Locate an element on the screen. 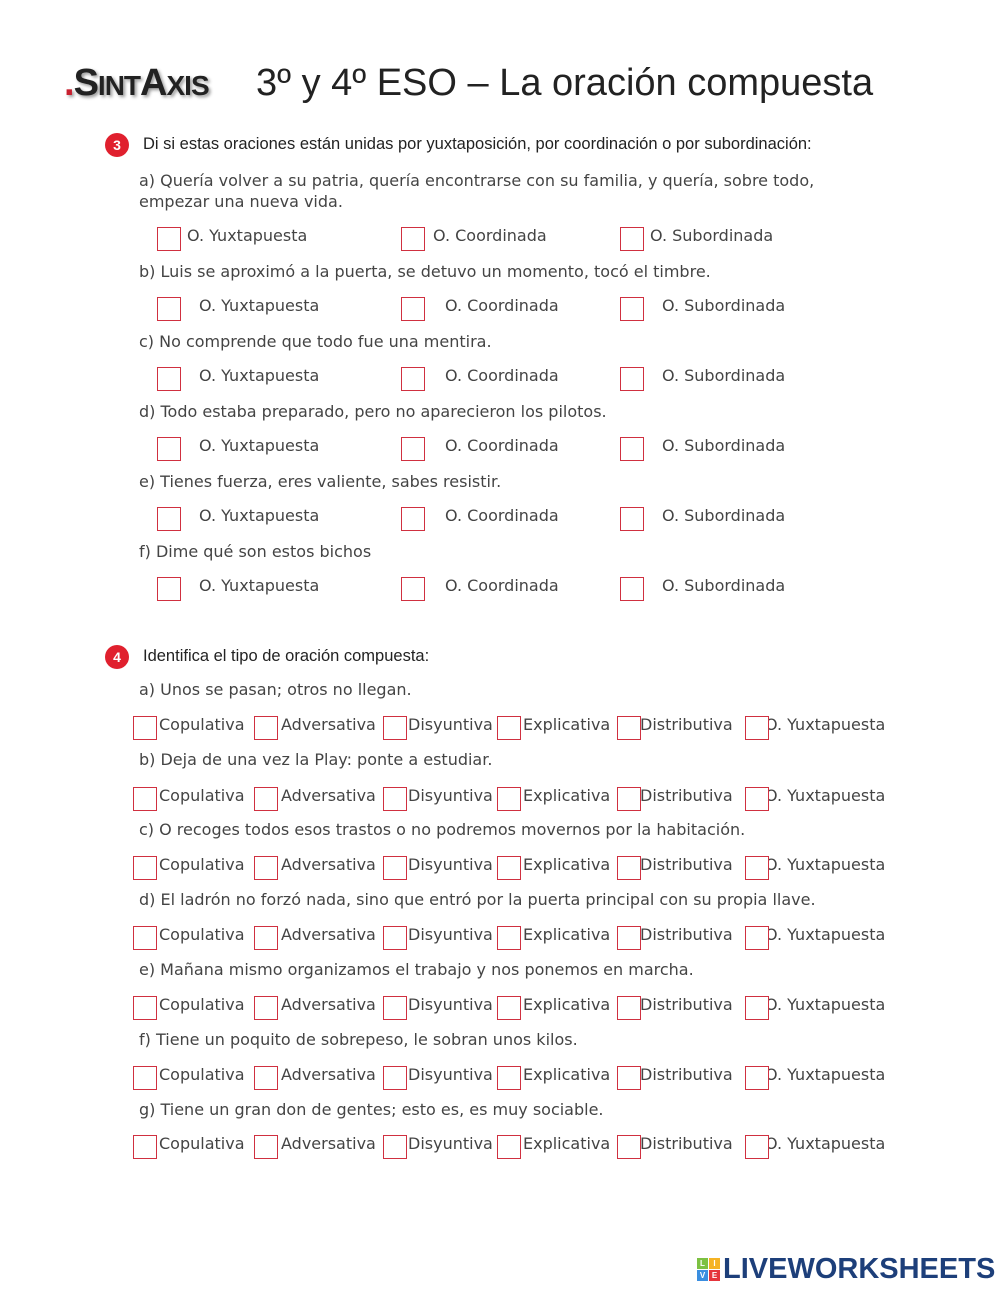  section-number-badge: 3 is located at coordinates (117, 145).